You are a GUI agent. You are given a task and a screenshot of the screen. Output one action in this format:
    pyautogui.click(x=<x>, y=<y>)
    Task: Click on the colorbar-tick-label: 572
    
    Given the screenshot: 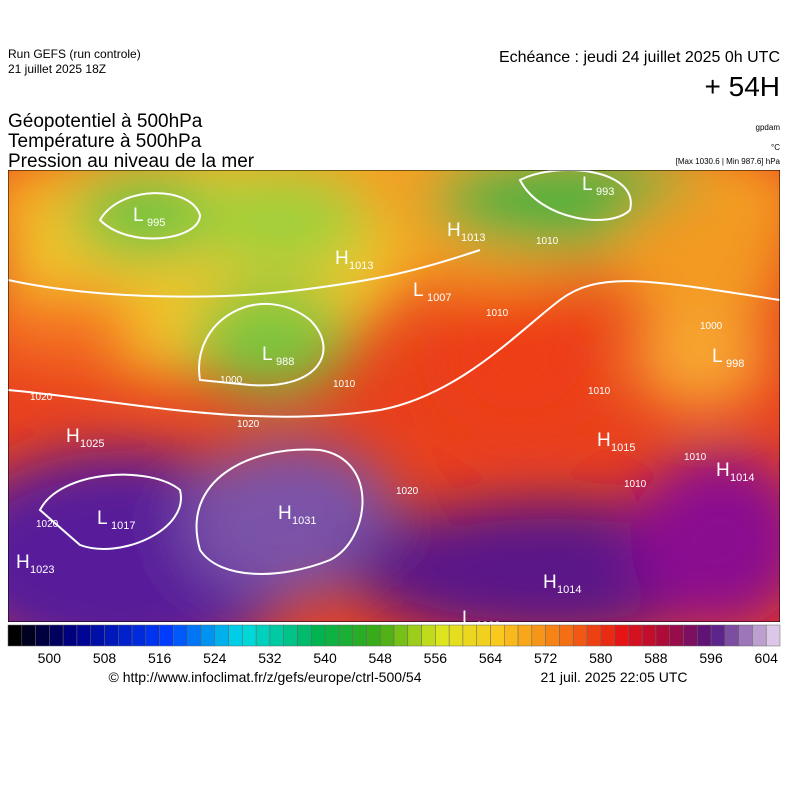 What is the action you would take?
    pyautogui.click(x=546, y=658)
    